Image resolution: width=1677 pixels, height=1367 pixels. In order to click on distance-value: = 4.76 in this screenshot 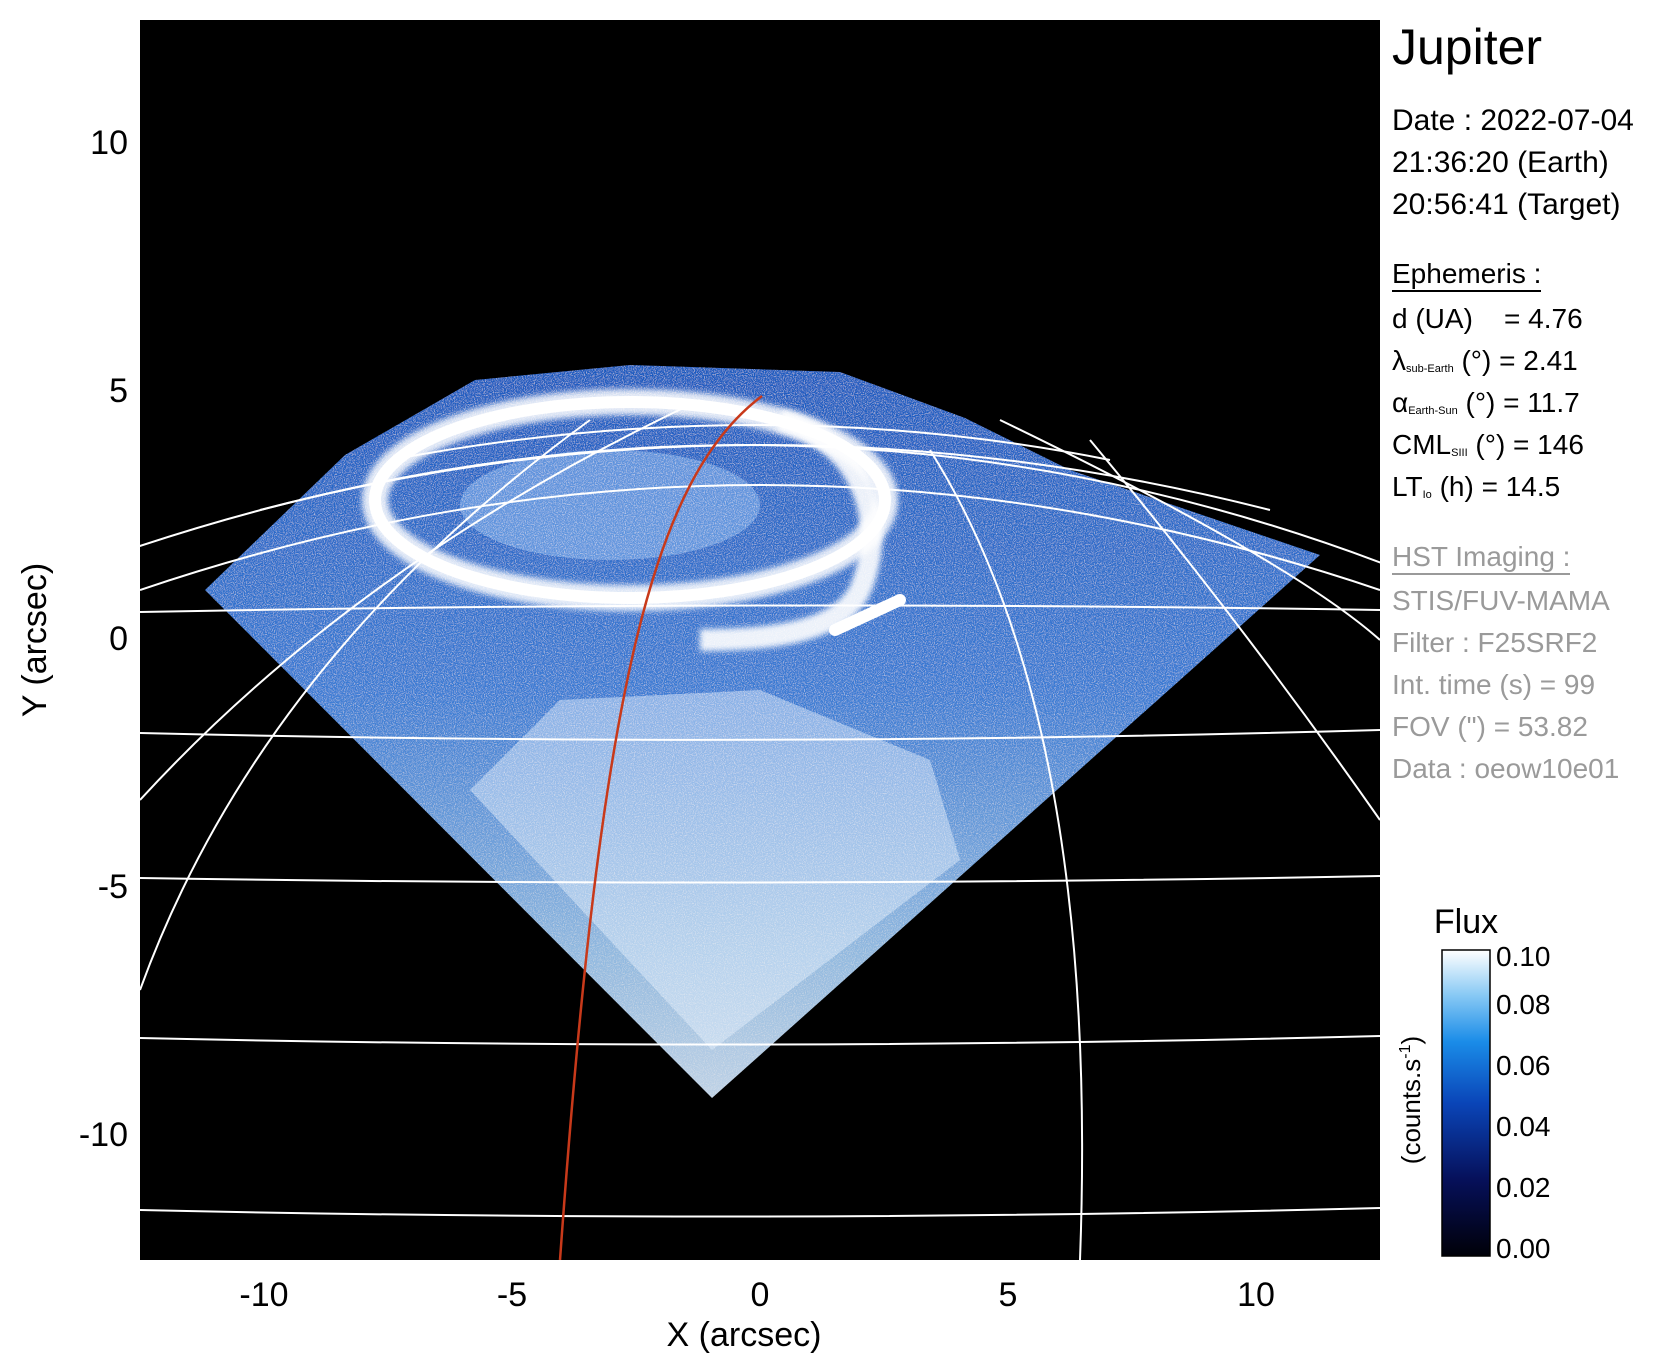, I will do `click(1543, 318)`.